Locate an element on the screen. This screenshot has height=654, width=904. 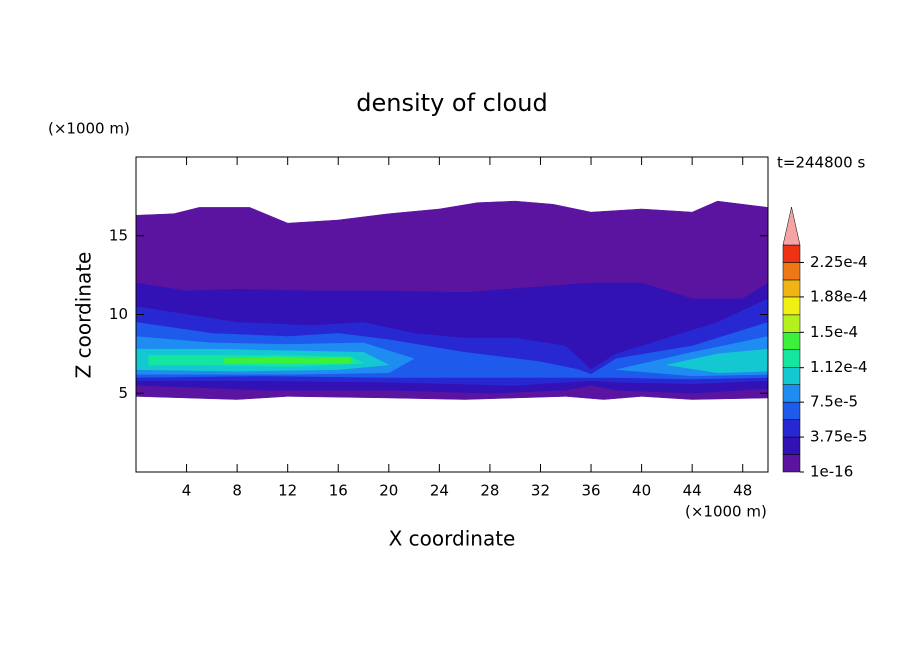
x-tick-label: 24 is located at coordinates (439, 491).